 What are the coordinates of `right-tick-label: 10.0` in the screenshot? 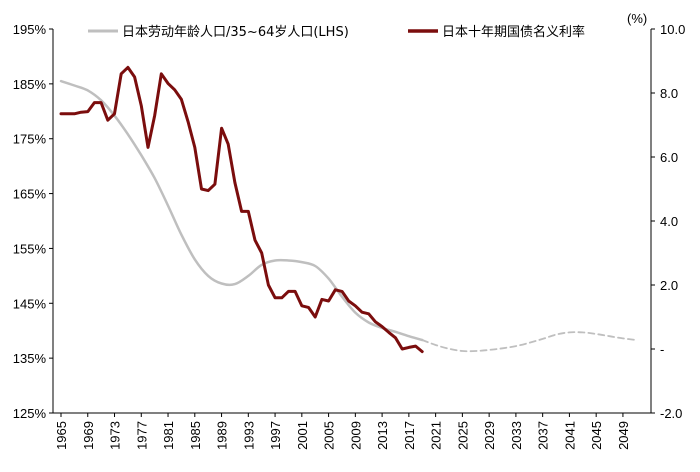 It's located at (672, 29).